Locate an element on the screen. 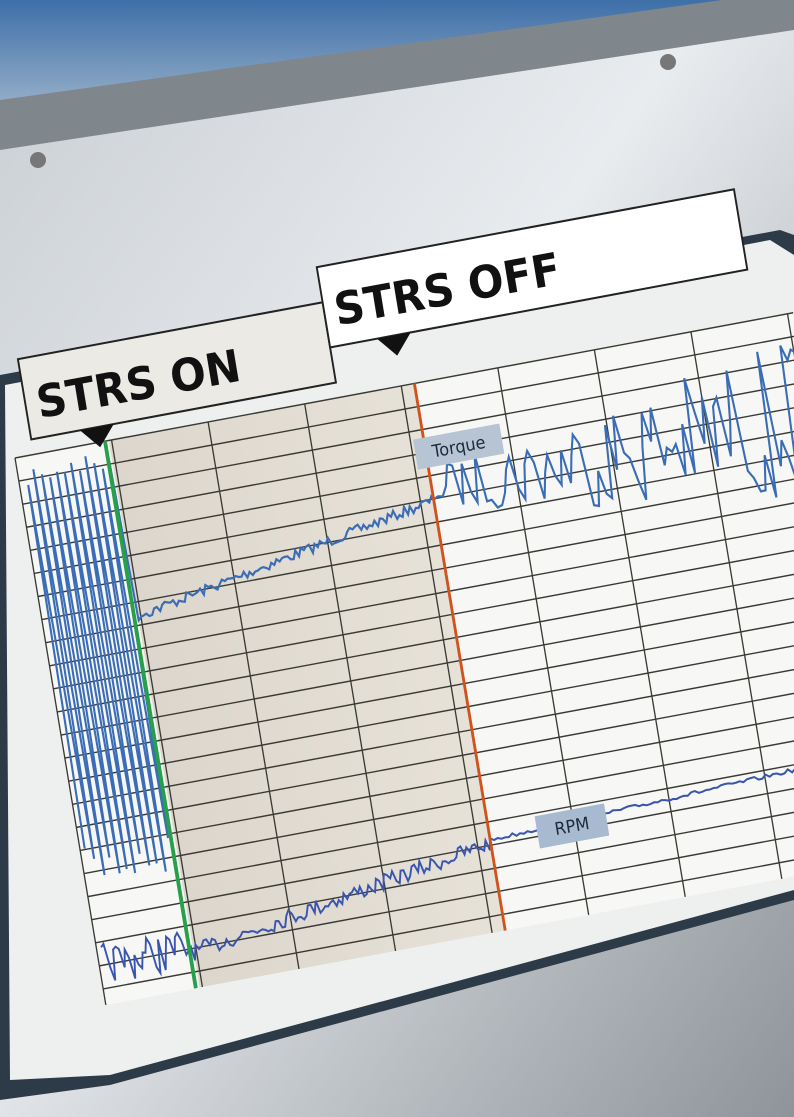  start-marker is located at coordinates (150, 714).